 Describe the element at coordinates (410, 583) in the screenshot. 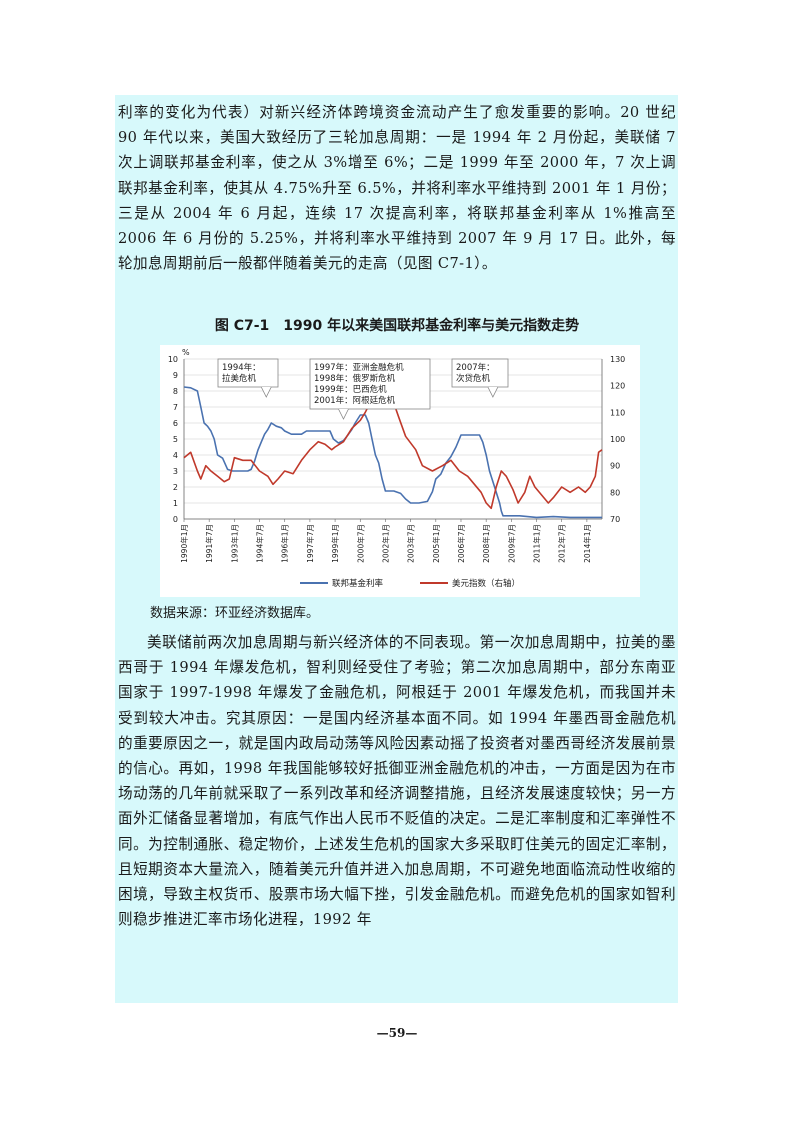

I see `chart-legend: 联邦基金利率 美元指数（右轴）` at that location.